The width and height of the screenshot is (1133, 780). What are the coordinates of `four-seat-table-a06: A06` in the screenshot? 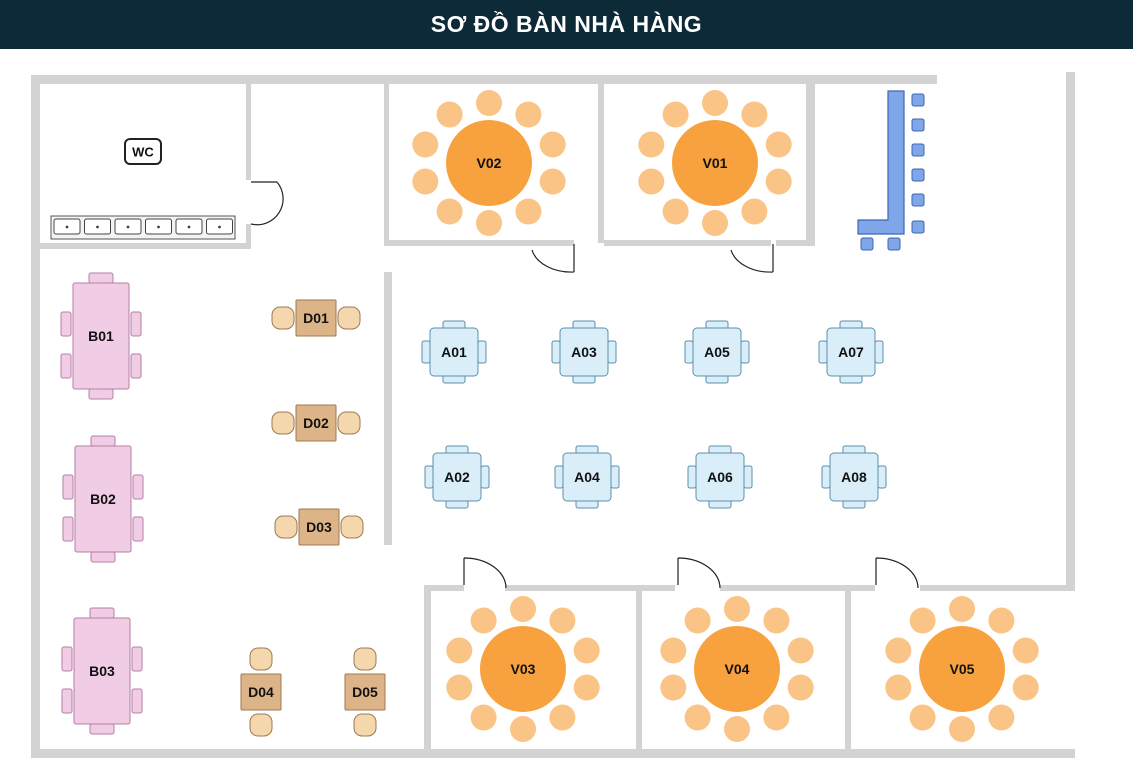 It's located at (720, 477).